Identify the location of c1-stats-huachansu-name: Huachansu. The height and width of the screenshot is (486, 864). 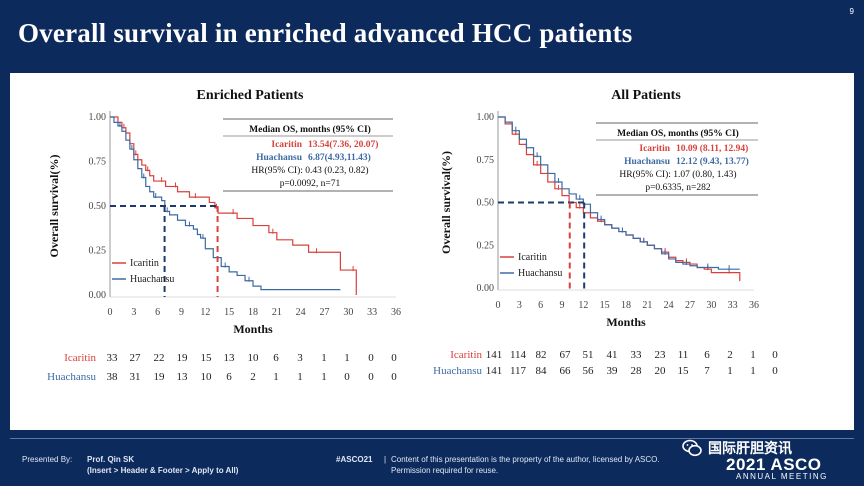
(279, 158).